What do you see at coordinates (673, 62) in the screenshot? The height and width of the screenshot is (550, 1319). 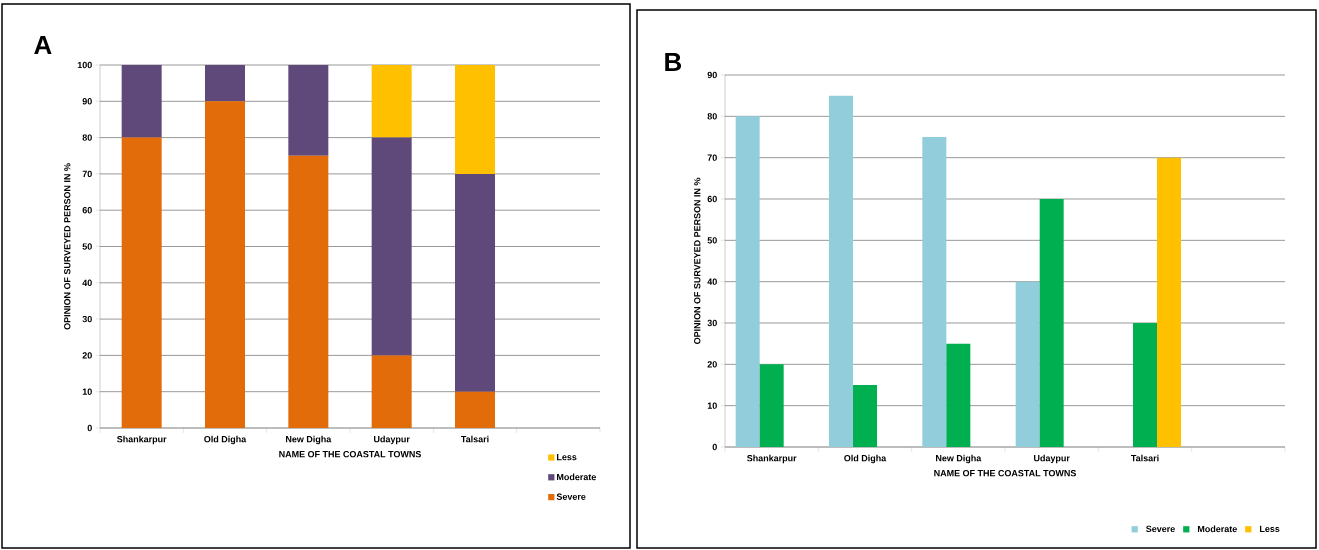 I see `chart-title: B` at bounding box center [673, 62].